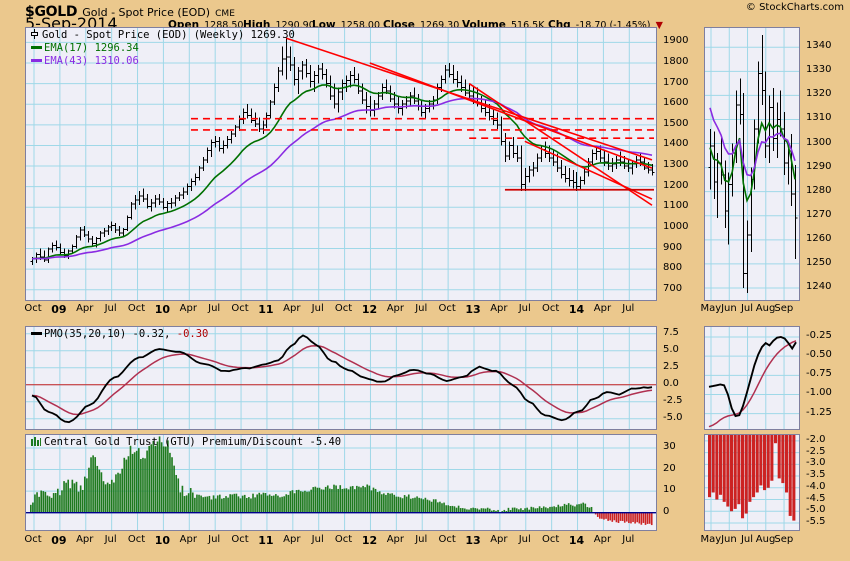 The height and width of the screenshot is (561, 850). I want to click on mini-price-y-tick-1: 1330, so click(819, 70).